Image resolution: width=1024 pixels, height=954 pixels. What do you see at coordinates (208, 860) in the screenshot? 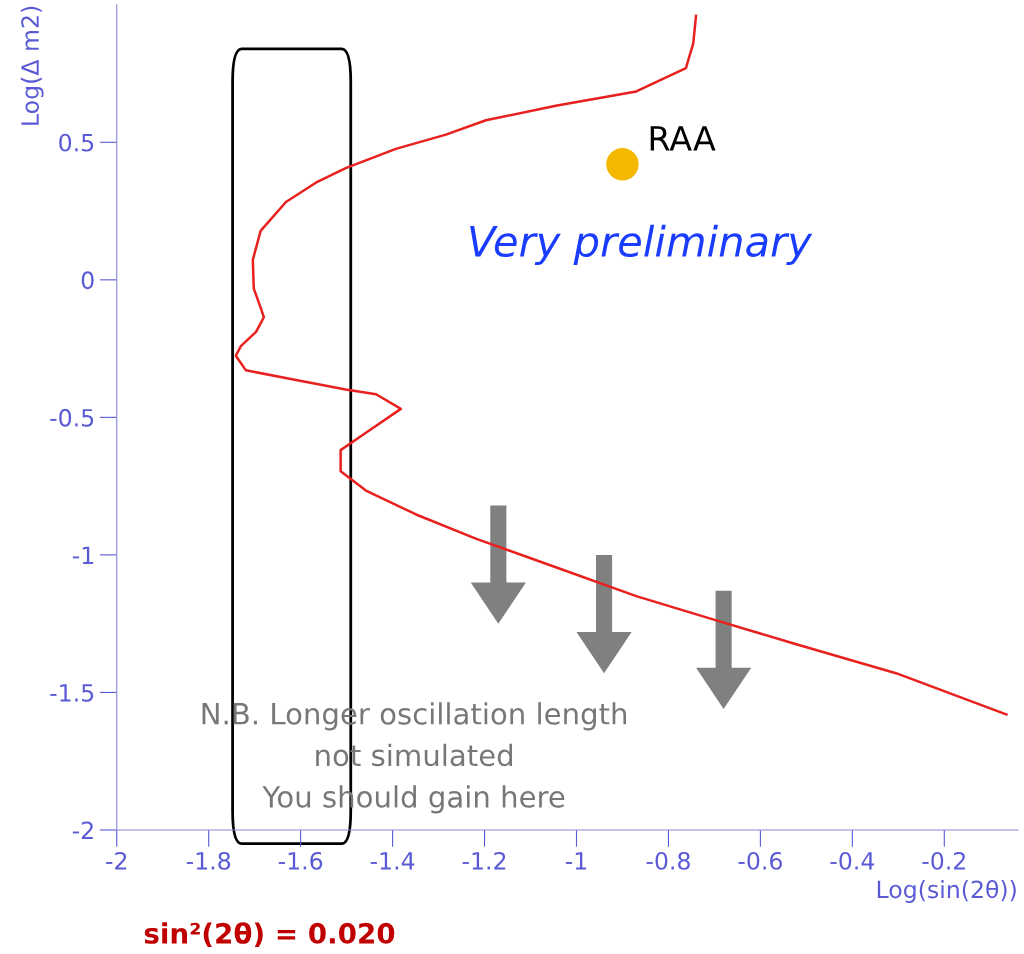
I see `x-tick-label: -1.8` at bounding box center [208, 860].